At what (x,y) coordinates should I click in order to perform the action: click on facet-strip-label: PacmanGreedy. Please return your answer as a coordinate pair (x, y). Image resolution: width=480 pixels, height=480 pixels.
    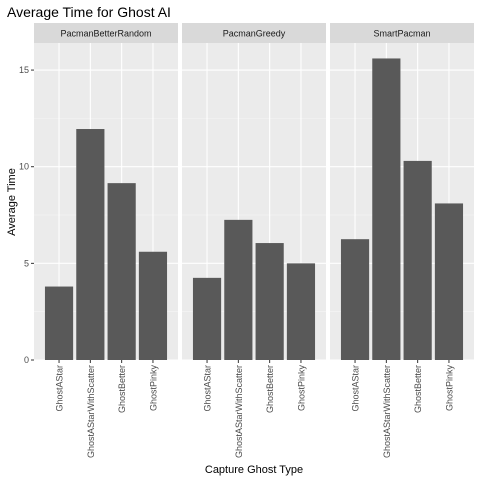
    Looking at the image, I should click on (254, 34).